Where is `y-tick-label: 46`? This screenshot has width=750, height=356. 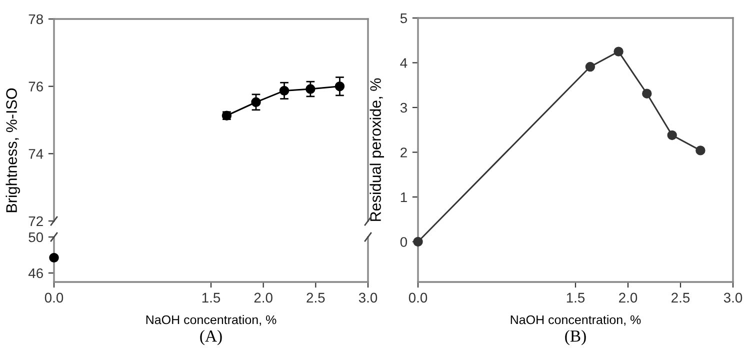
y-tick-label: 46 is located at coordinates (35, 273).